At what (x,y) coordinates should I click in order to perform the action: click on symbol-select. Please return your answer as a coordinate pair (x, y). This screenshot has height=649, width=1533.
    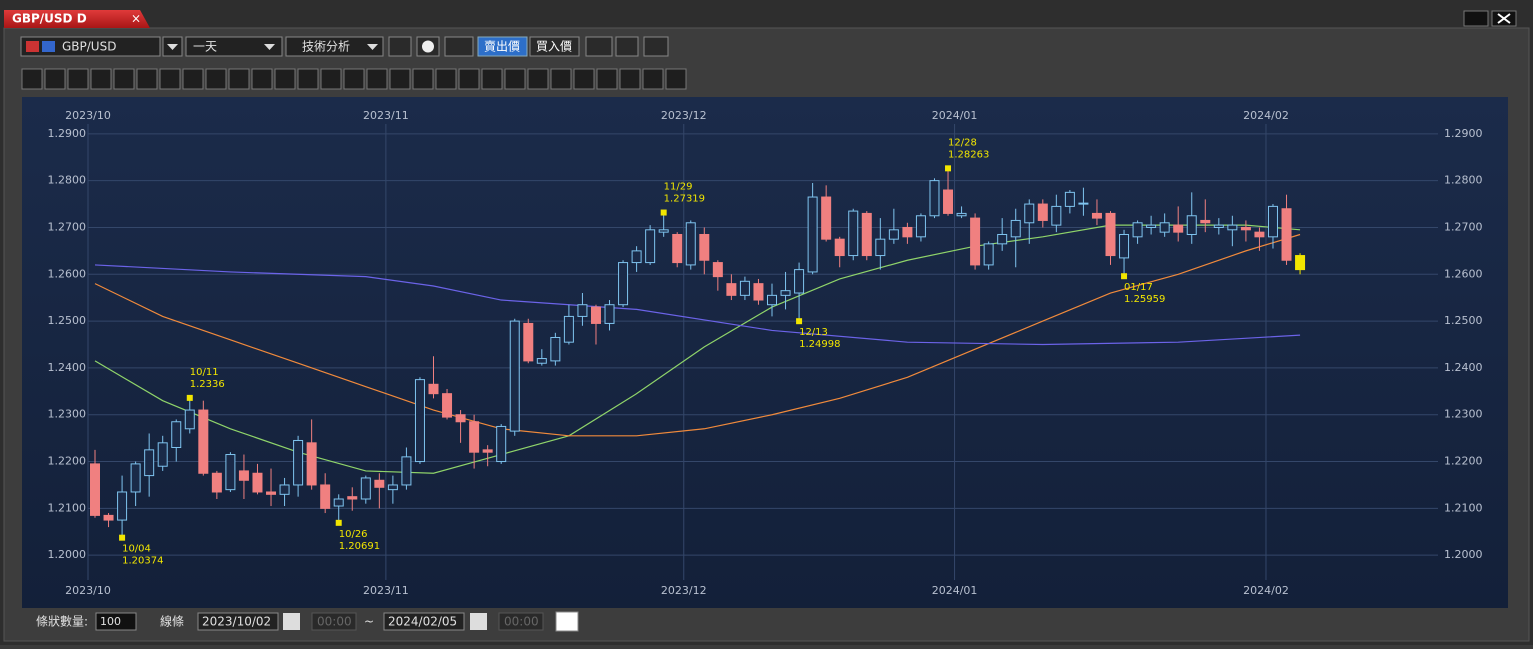
    Looking at the image, I should click on (90, 46).